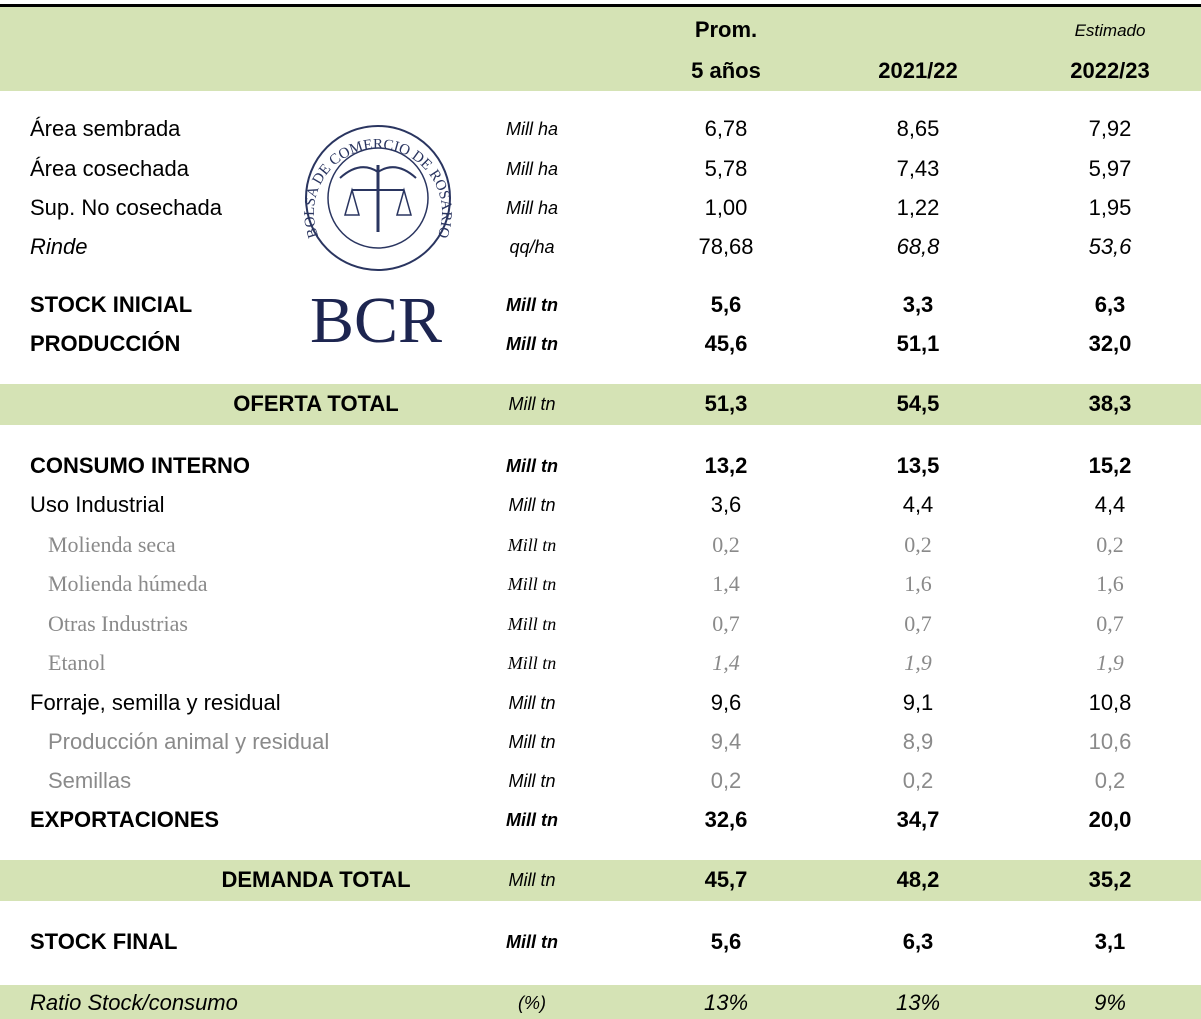 This screenshot has width=1201, height=1019. Describe the element at coordinates (1110, 941) in the screenshot. I see `row-value: 3,1` at that location.